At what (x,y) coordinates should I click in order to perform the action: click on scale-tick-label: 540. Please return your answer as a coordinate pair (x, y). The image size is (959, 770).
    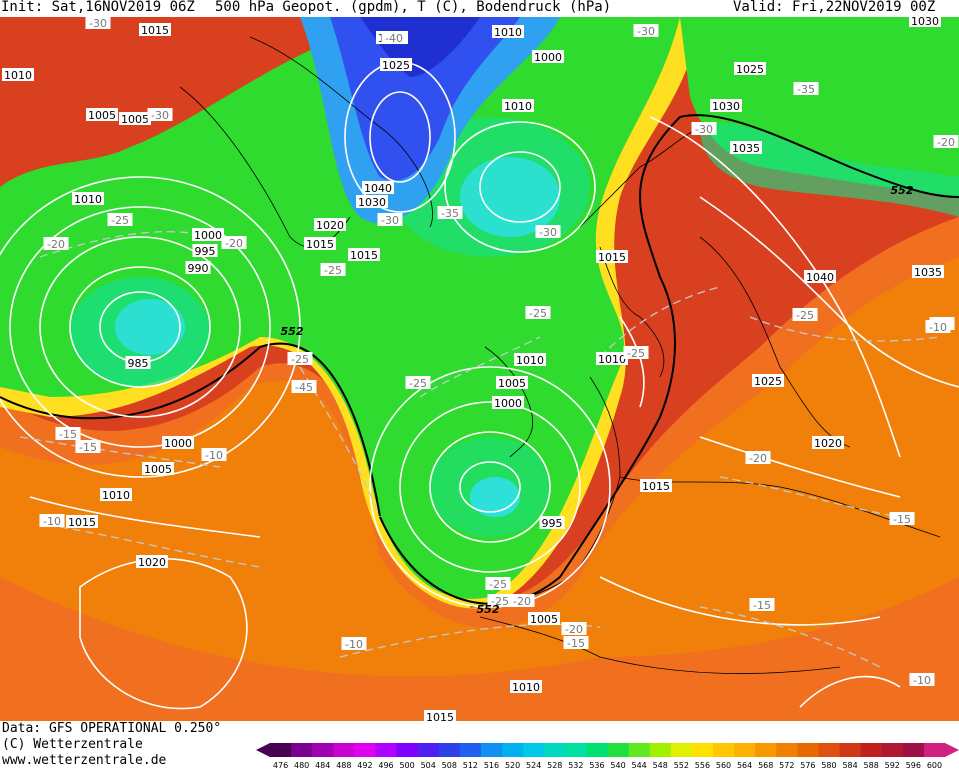
    Looking at the image, I should click on (617, 765).